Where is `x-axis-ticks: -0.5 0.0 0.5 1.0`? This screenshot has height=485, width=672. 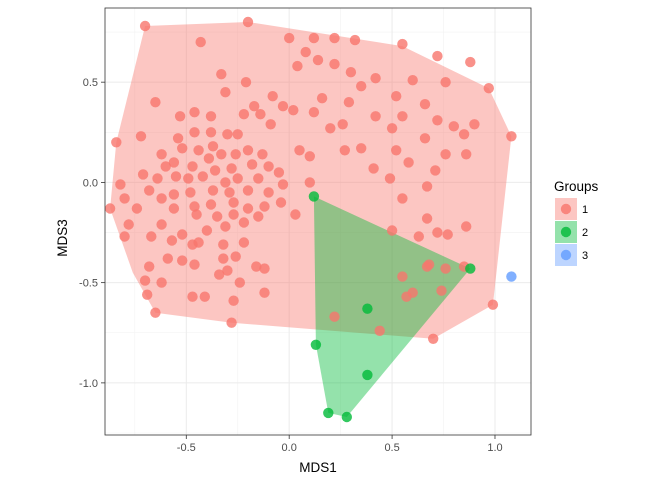 x-axis-ticks: -0.5 0.0 0.5 1.0 is located at coordinates (340, 444).